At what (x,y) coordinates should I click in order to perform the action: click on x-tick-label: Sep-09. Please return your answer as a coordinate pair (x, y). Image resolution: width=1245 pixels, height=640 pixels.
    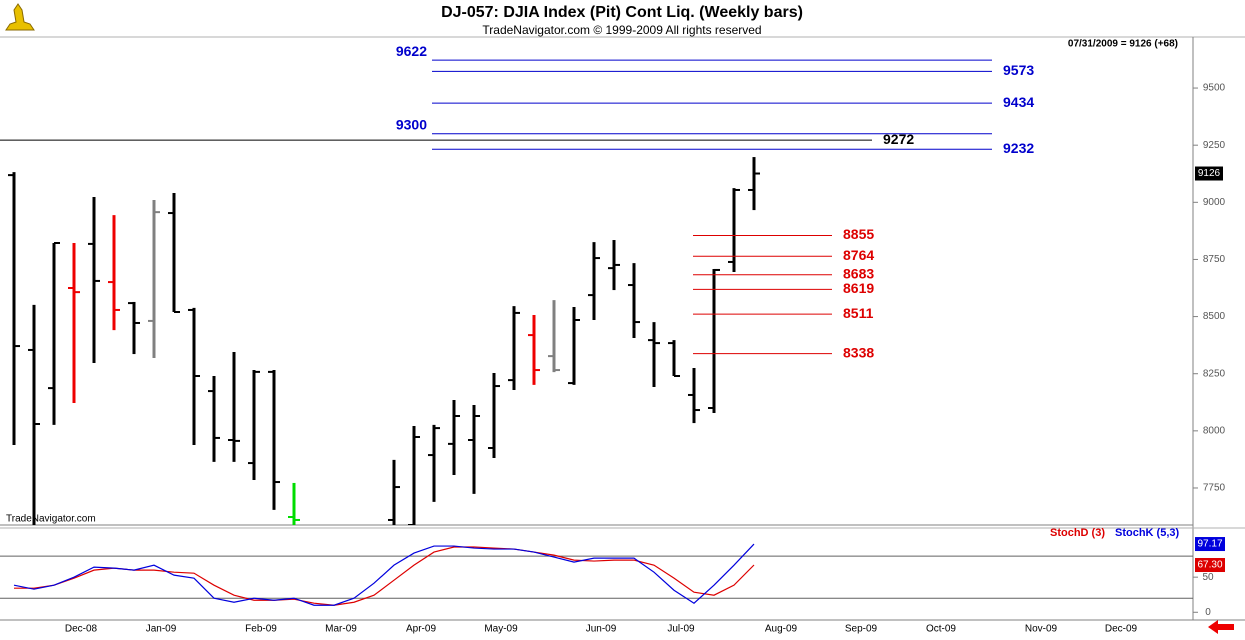
    Looking at the image, I should click on (861, 629).